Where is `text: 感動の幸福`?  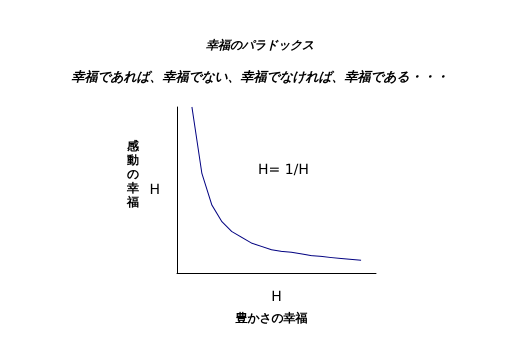 text: 感動の幸福 is located at coordinates (133, 174).